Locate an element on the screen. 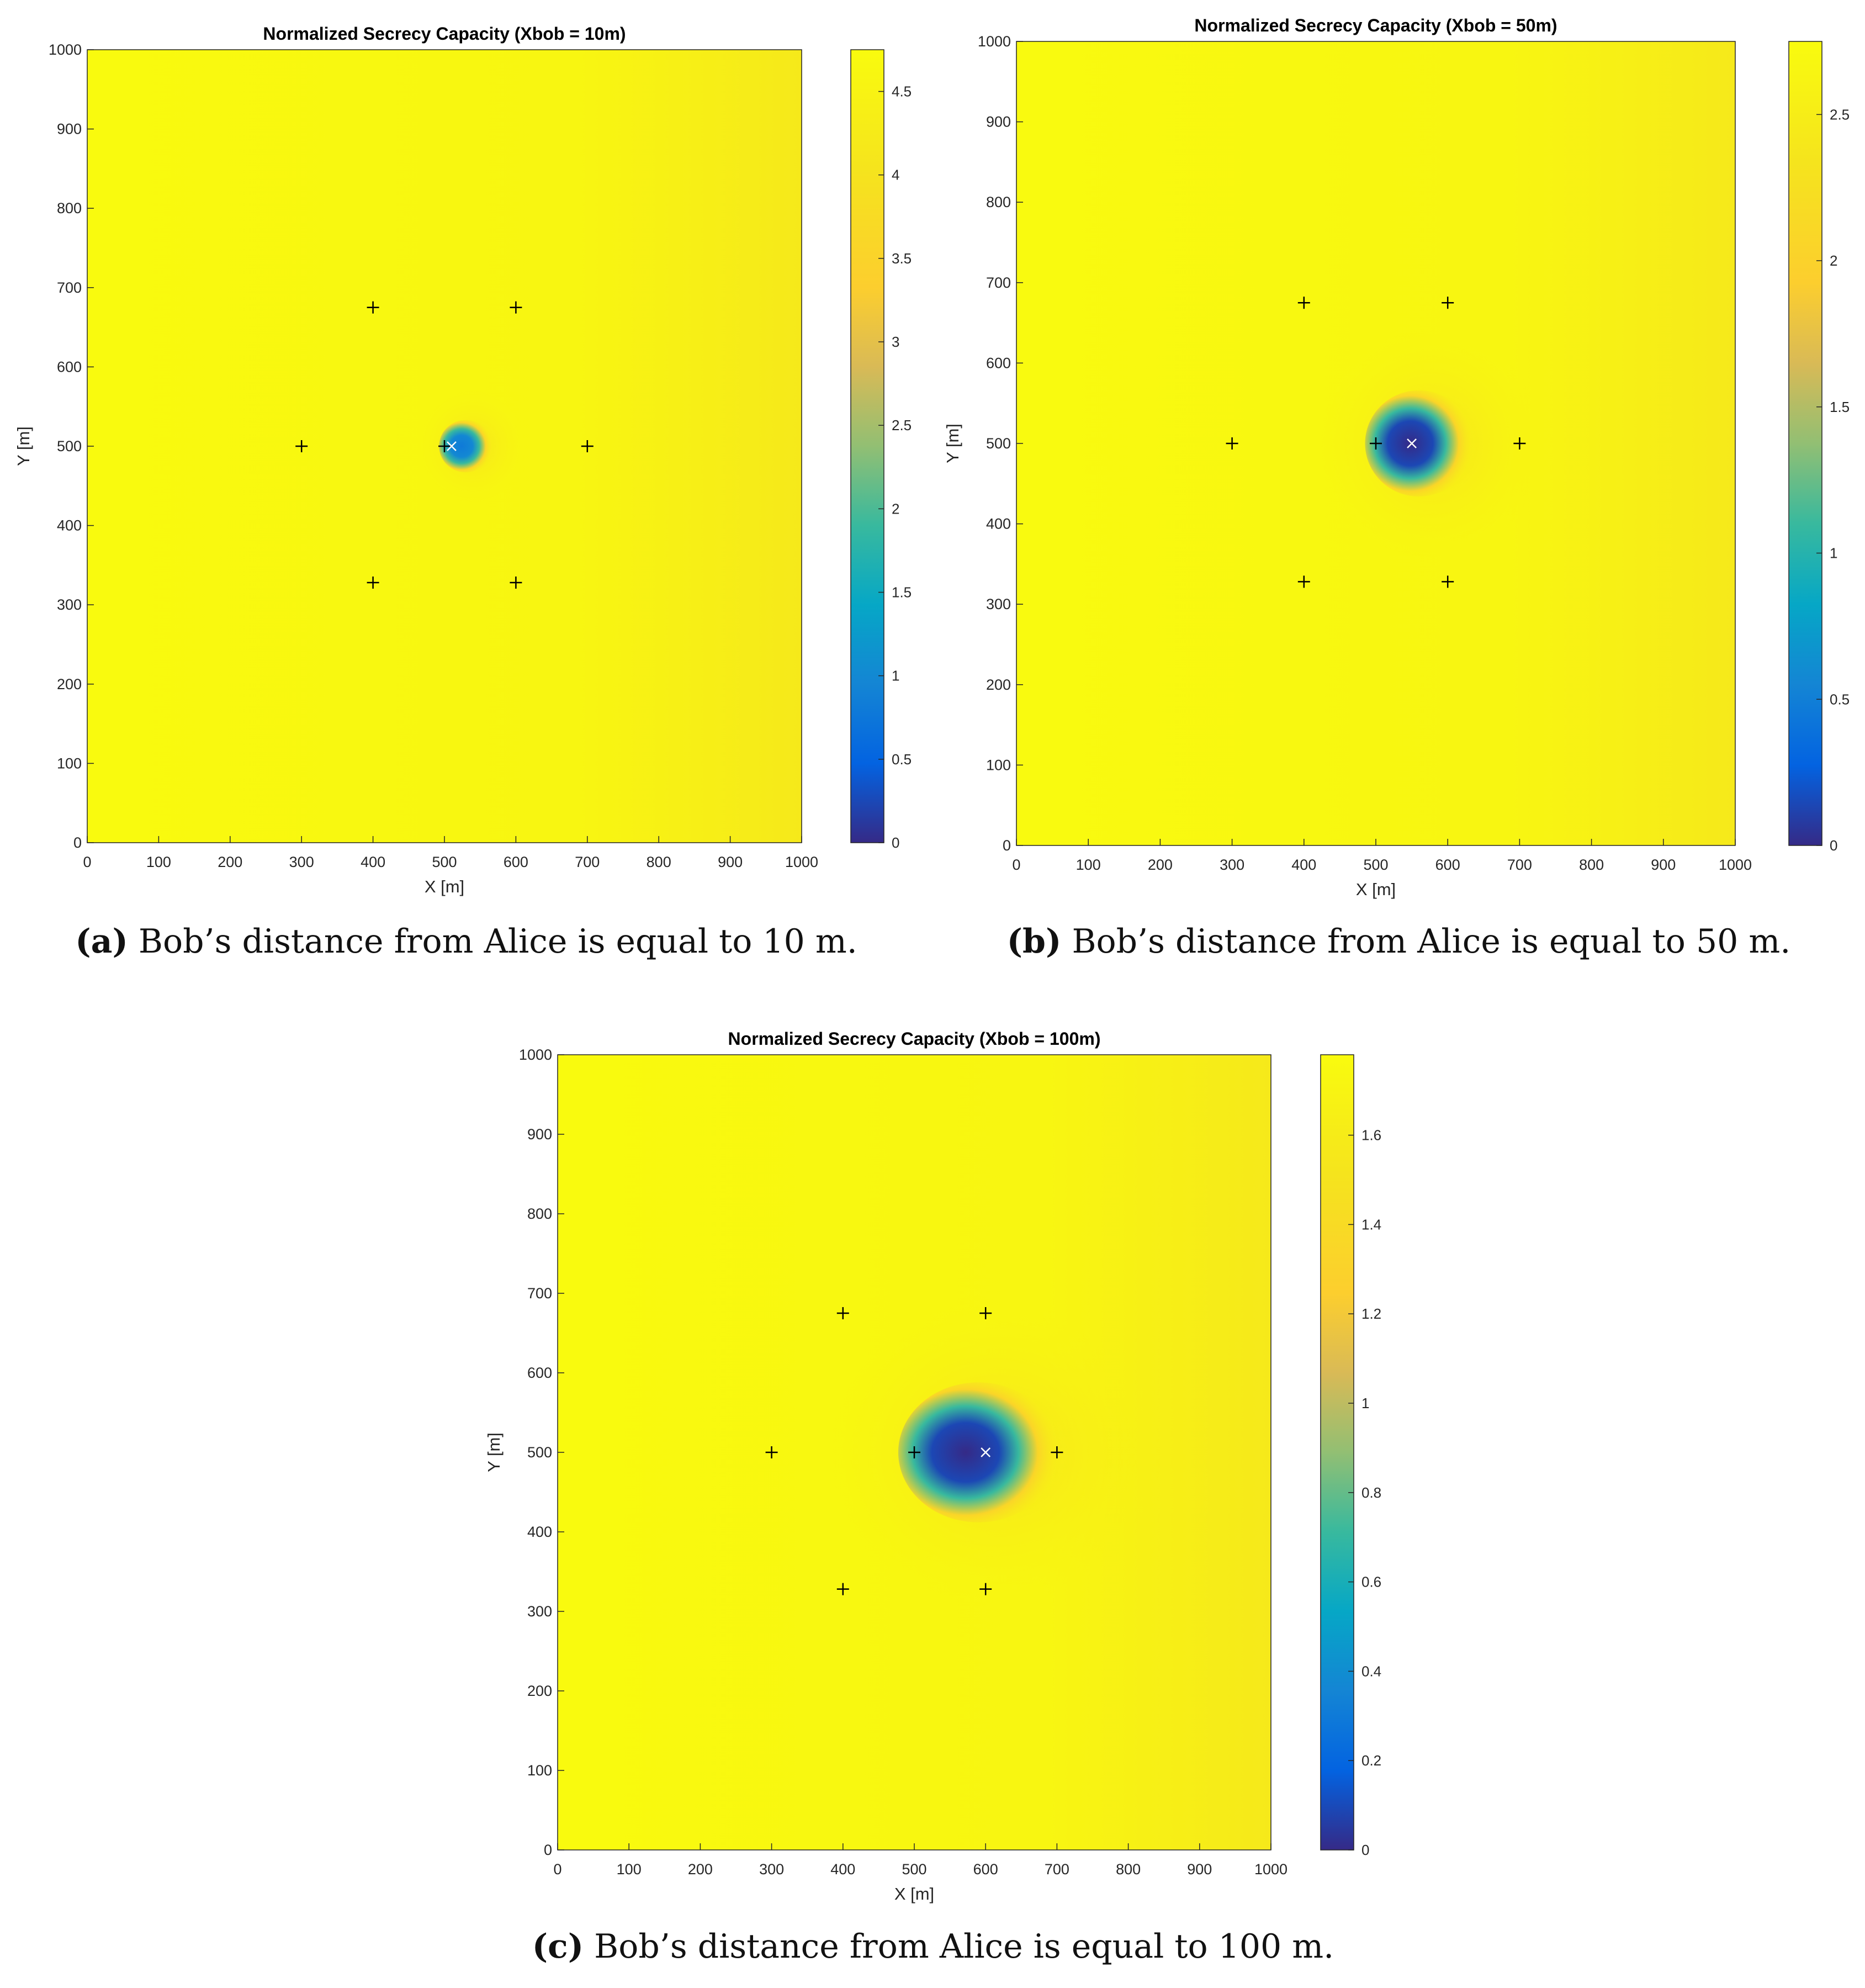  colorbar-tick-label: 0.8 is located at coordinates (1371, 1492).